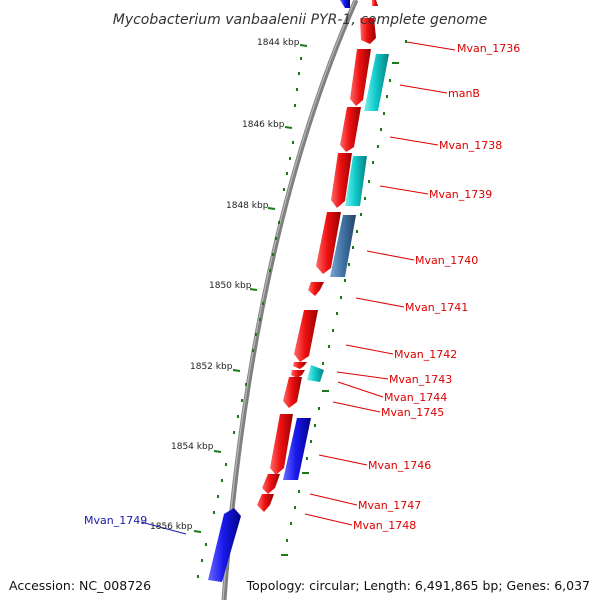 The width and height of the screenshot is (600, 600). I want to click on gene-arrow-mvan-1743b, so click(315, 373).